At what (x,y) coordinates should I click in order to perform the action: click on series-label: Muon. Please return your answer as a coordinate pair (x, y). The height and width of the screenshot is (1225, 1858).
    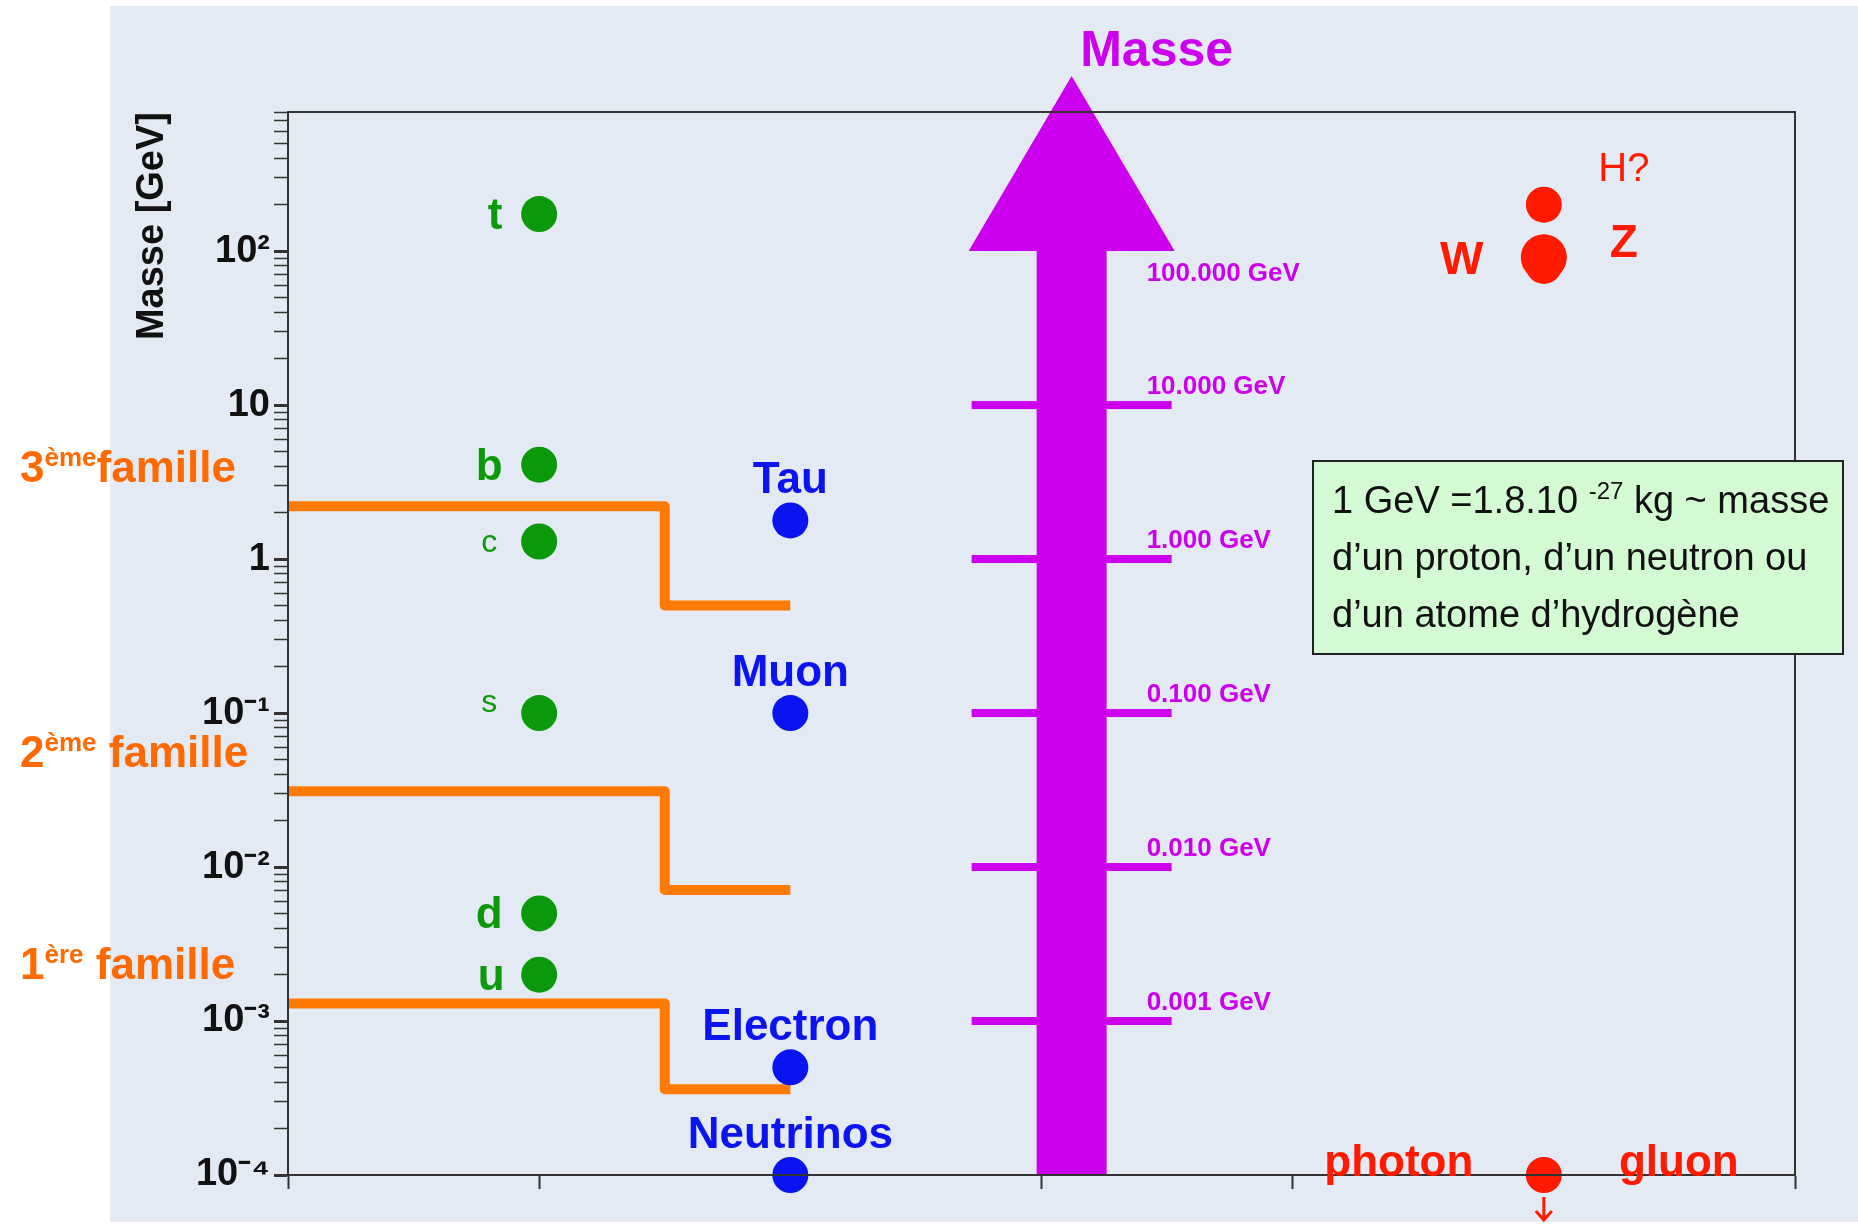
    Looking at the image, I should click on (790, 671).